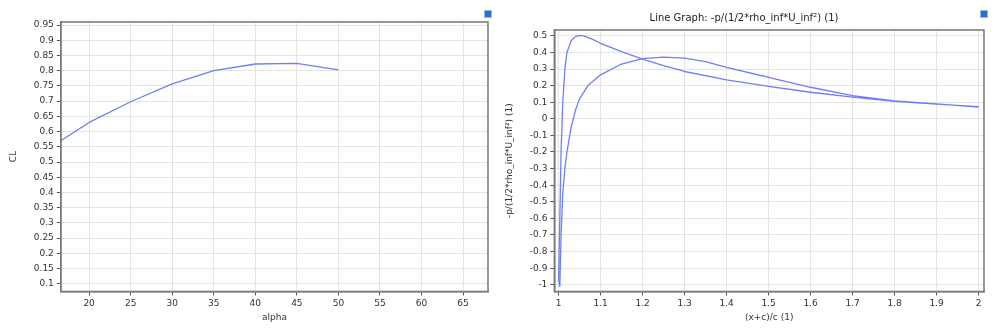 This screenshot has width=1004, height=333. I want to click on y-tick-label: 0.55, so click(43, 146).